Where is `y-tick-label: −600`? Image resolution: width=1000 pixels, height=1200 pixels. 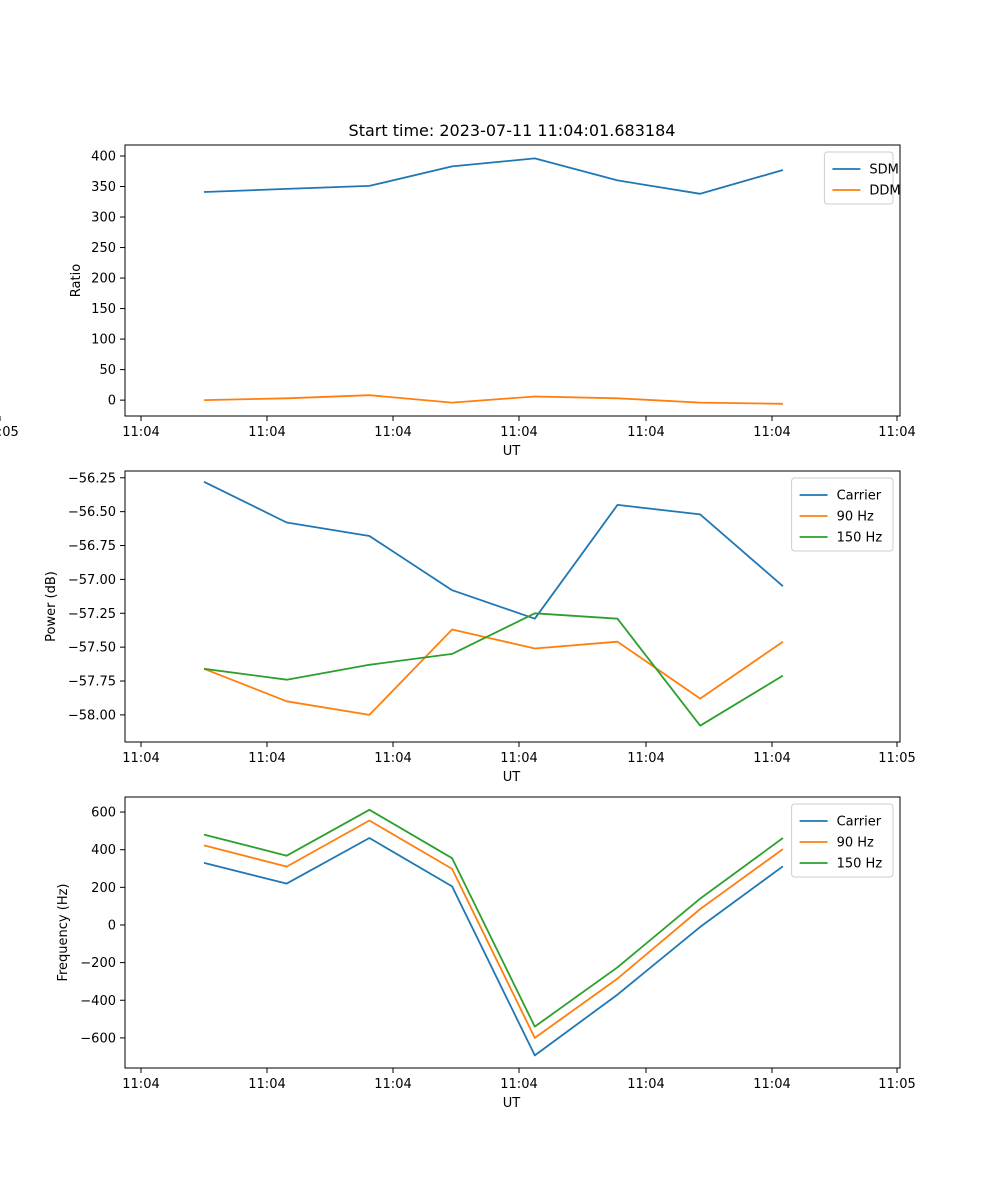
y-tick-label: −600 is located at coordinates (98, 1038).